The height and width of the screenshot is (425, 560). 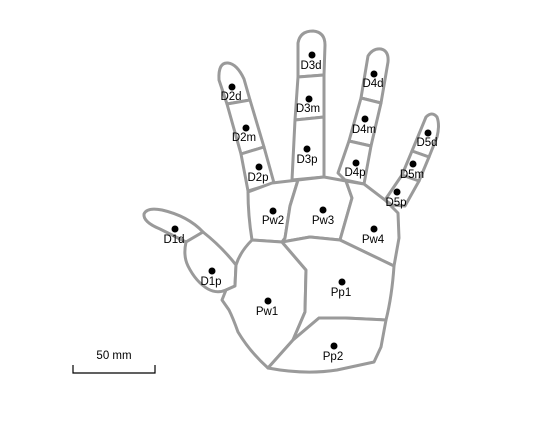 What do you see at coordinates (364, 130) in the screenshot?
I see `label-D4m: D4m` at bounding box center [364, 130].